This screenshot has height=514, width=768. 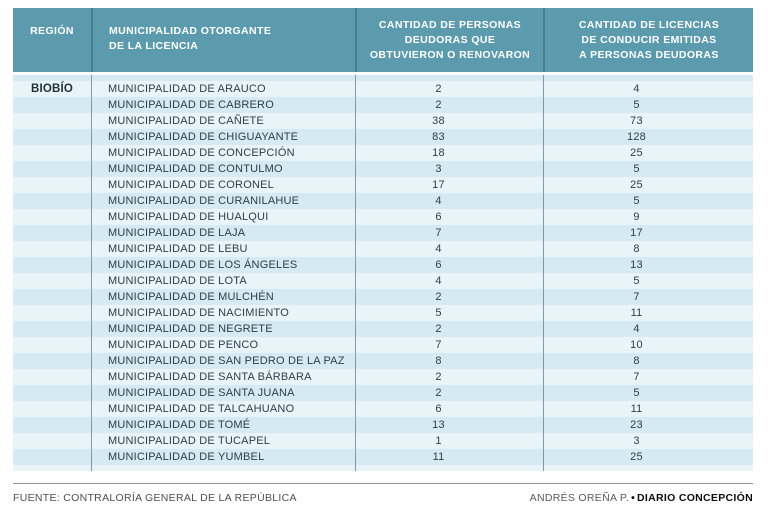 I want to click on region-cell: BIOBÍO, so click(x=52, y=89).